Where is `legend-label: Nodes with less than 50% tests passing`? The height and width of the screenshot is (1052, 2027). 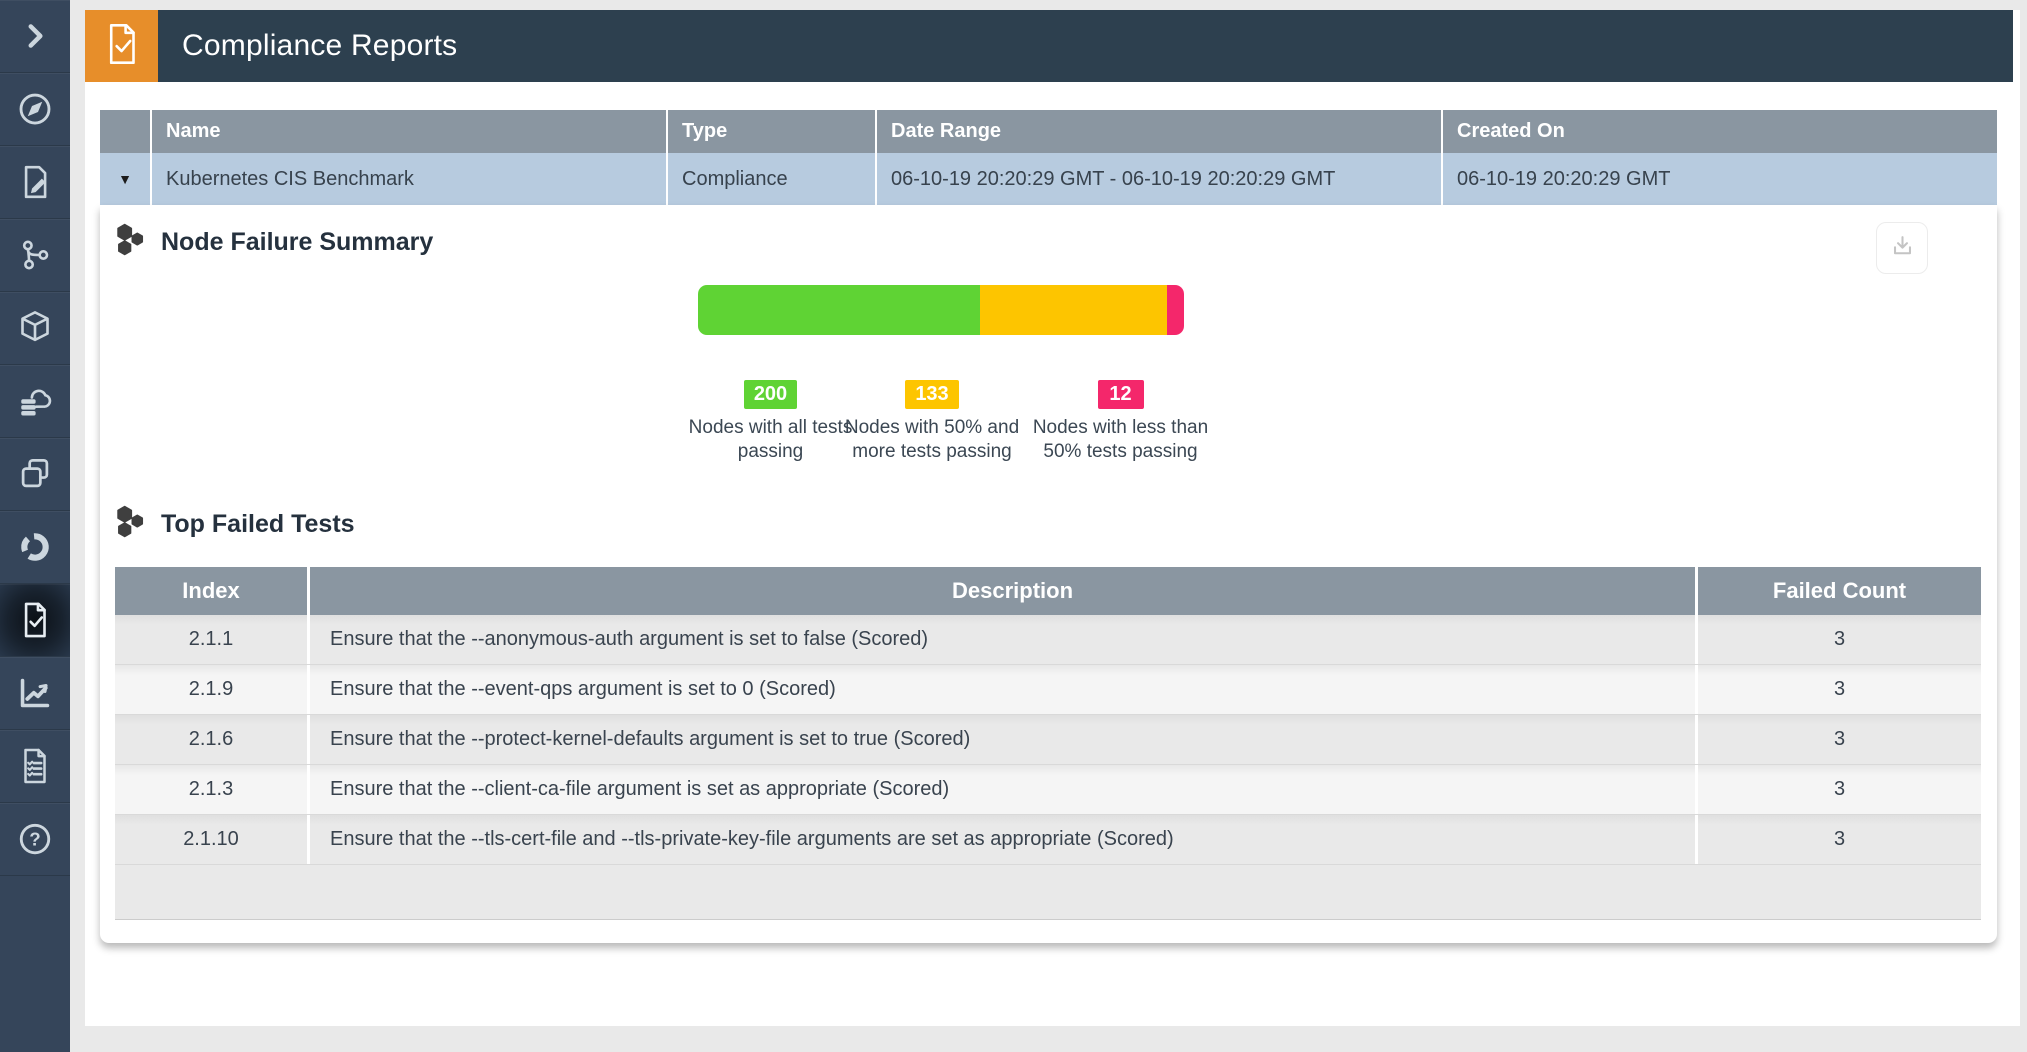
legend-label: Nodes with less than 50% tests passing is located at coordinates (1120, 439).